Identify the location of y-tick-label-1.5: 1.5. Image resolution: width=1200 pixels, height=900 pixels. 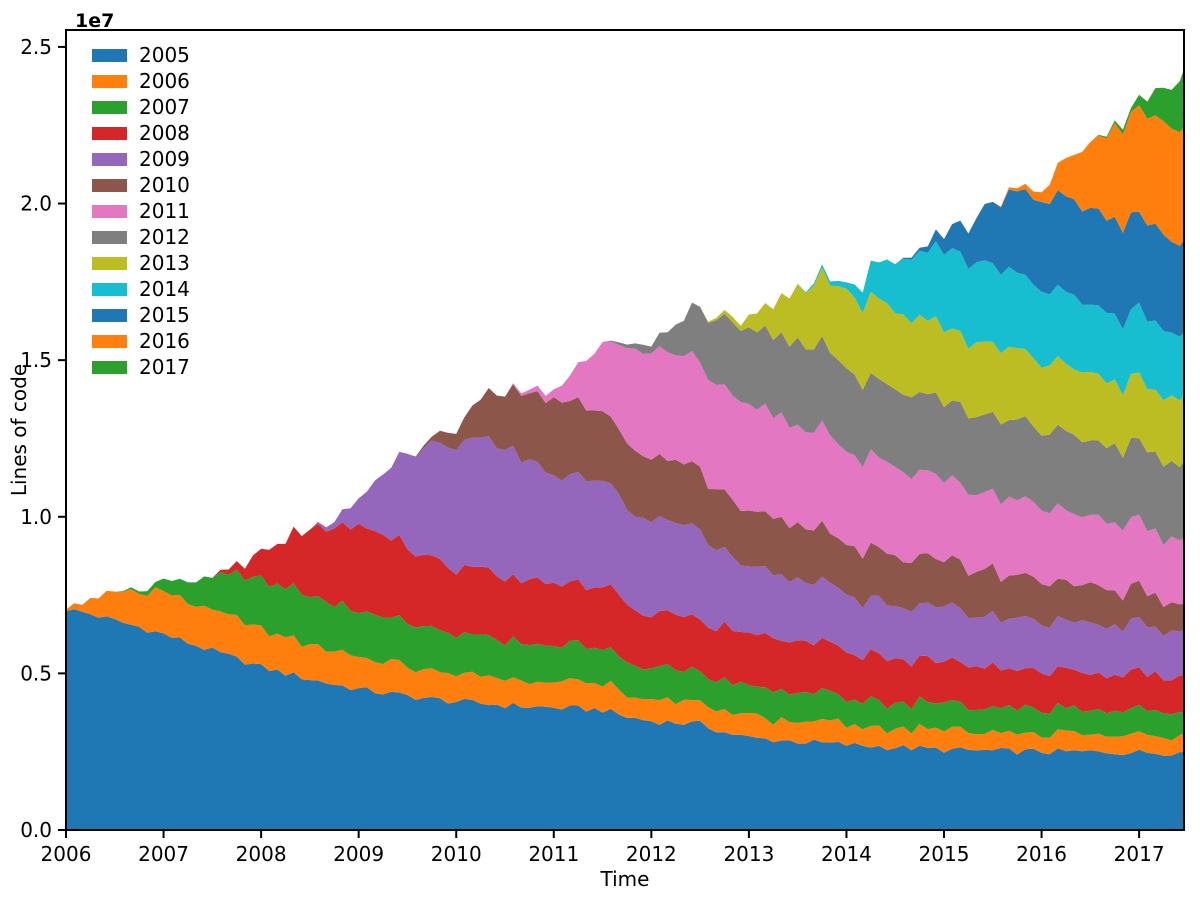
(36, 360).